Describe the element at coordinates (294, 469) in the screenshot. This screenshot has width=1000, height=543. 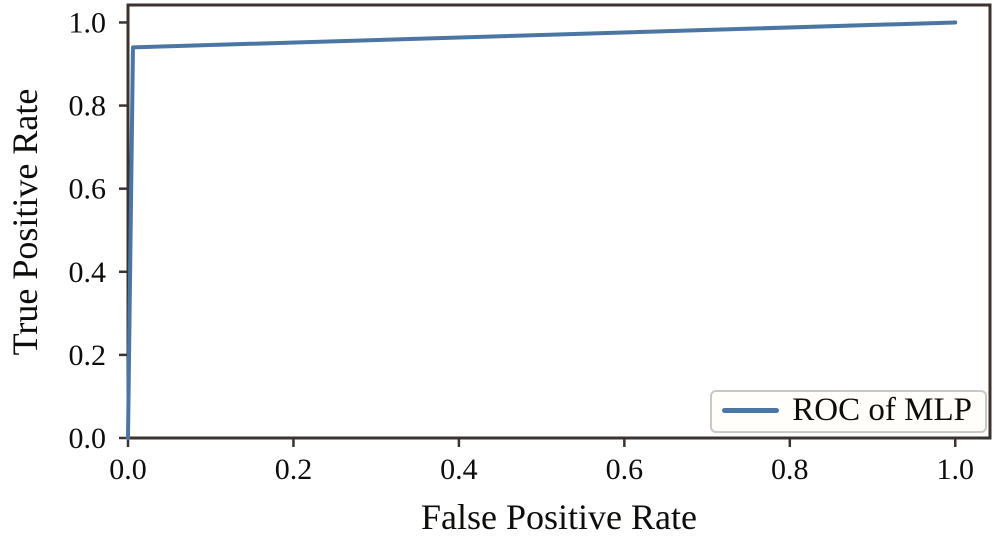
I see `x-tick-label: 0.2` at that location.